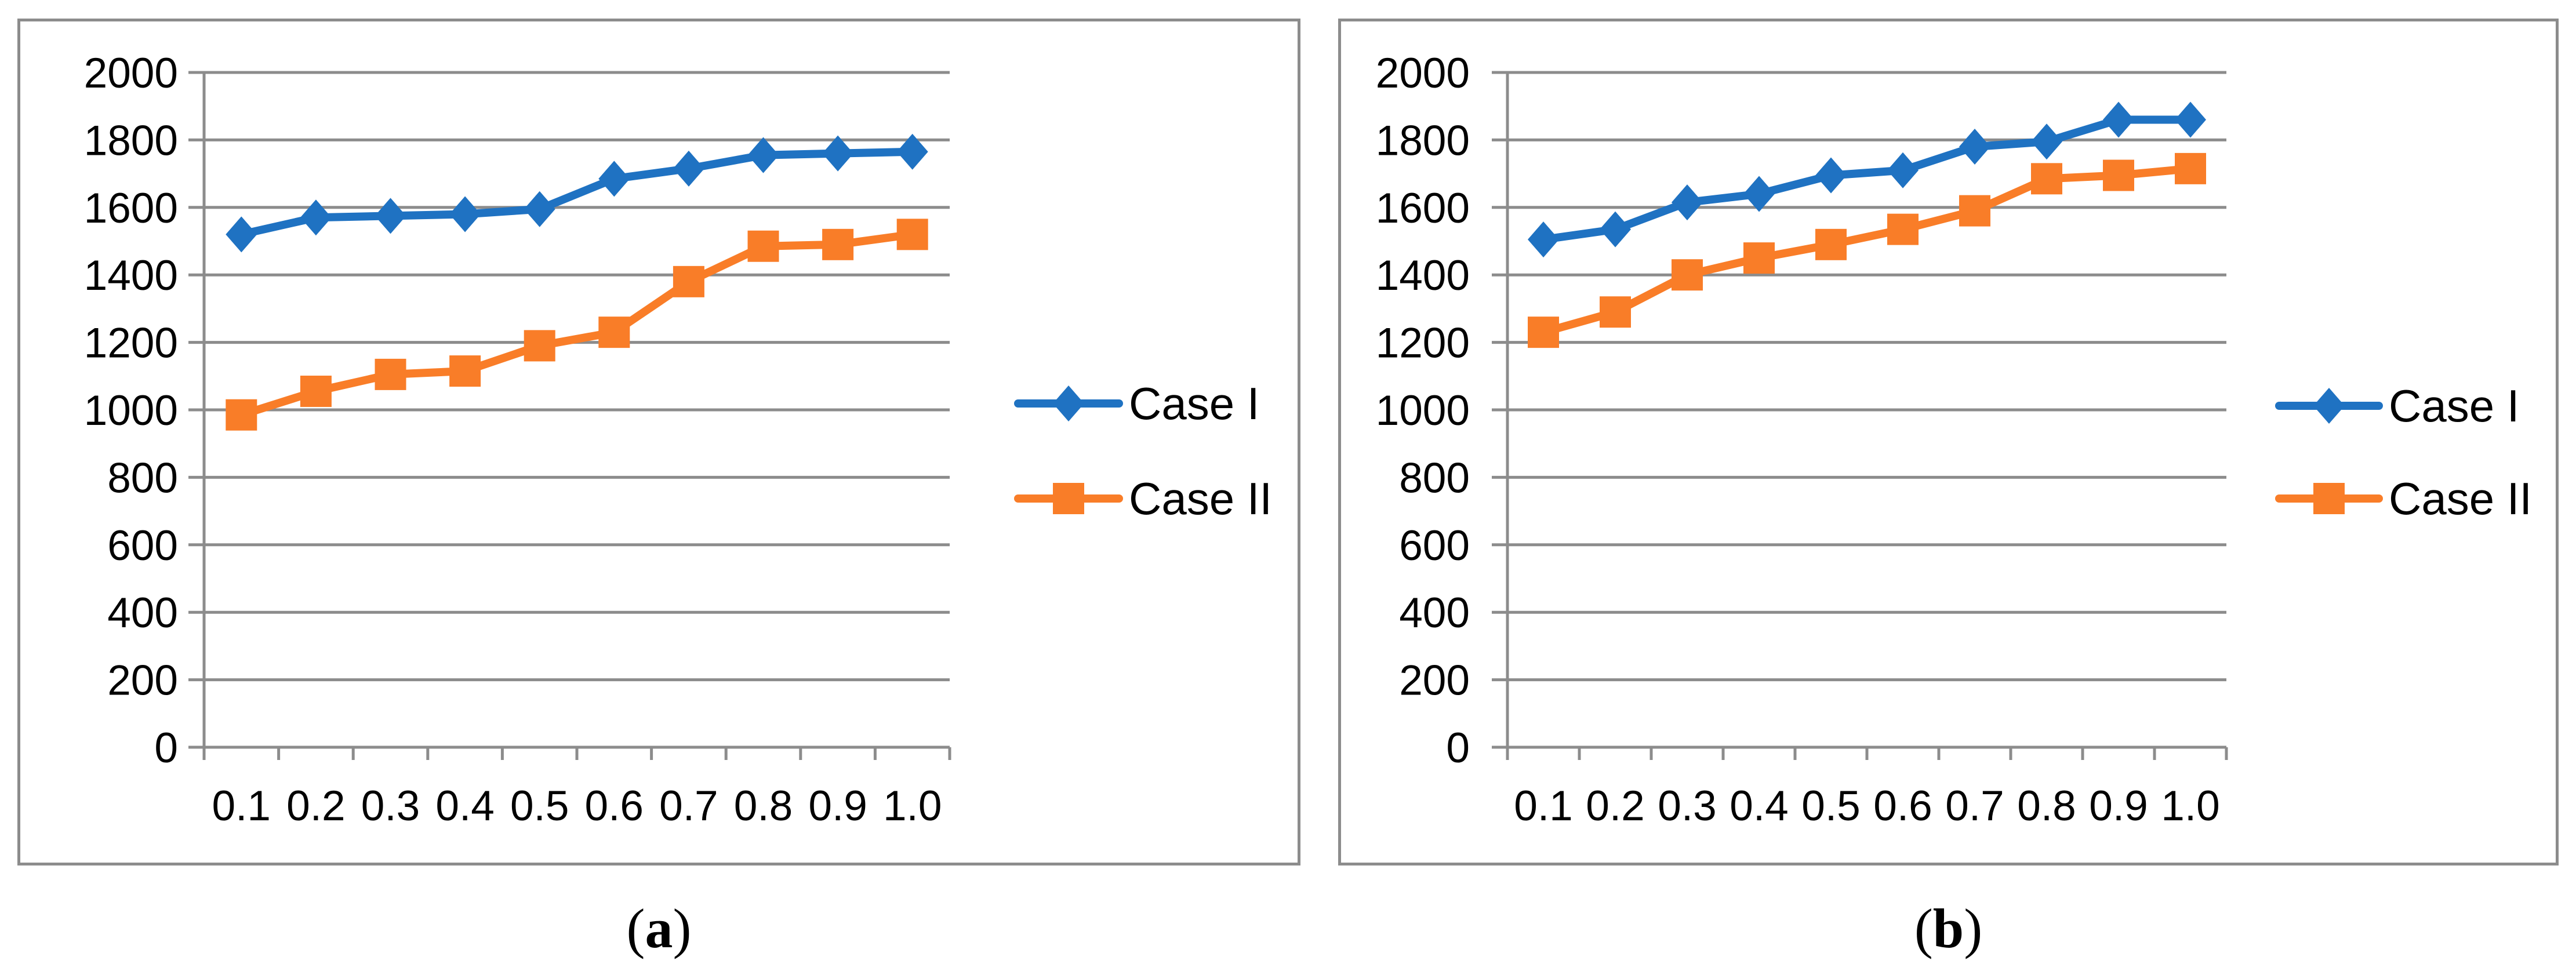 This screenshot has height=971, width=2576. Describe the element at coordinates (131, 208) in the screenshot. I see `y-tick-label: 1600` at that location.